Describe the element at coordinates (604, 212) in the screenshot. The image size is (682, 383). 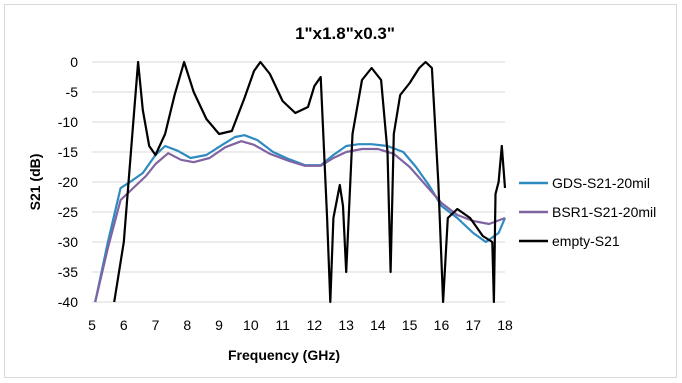
I see `legend-label-bsr1-s21-20mil: BSR1-S21-20mil` at that location.